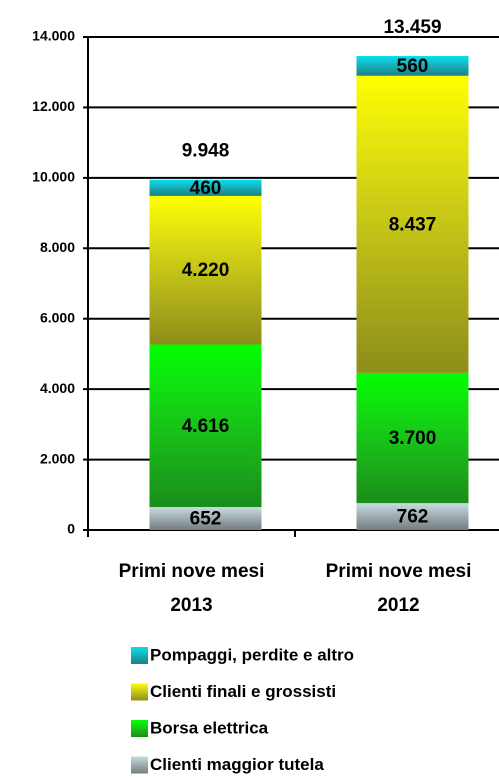 The width and height of the screenshot is (499, 780). What do you see at coordinates (237, 764) in the screenshot?
I see `legend-label: Clienti maggior tutela` at bounding box center [237, 764].